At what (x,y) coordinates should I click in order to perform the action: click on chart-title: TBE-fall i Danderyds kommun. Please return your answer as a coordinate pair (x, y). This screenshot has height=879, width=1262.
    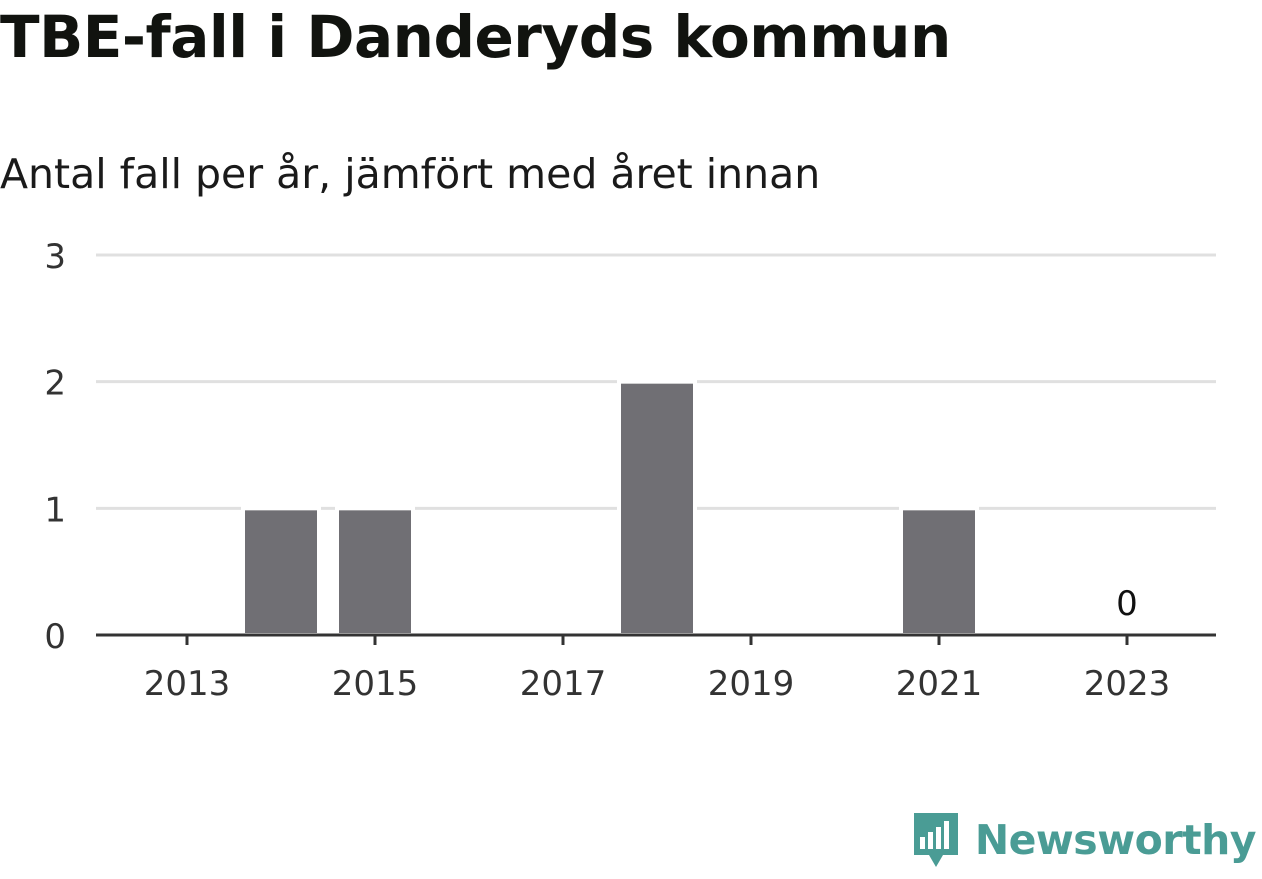
    Looking at the image, I should click on (475, 37).